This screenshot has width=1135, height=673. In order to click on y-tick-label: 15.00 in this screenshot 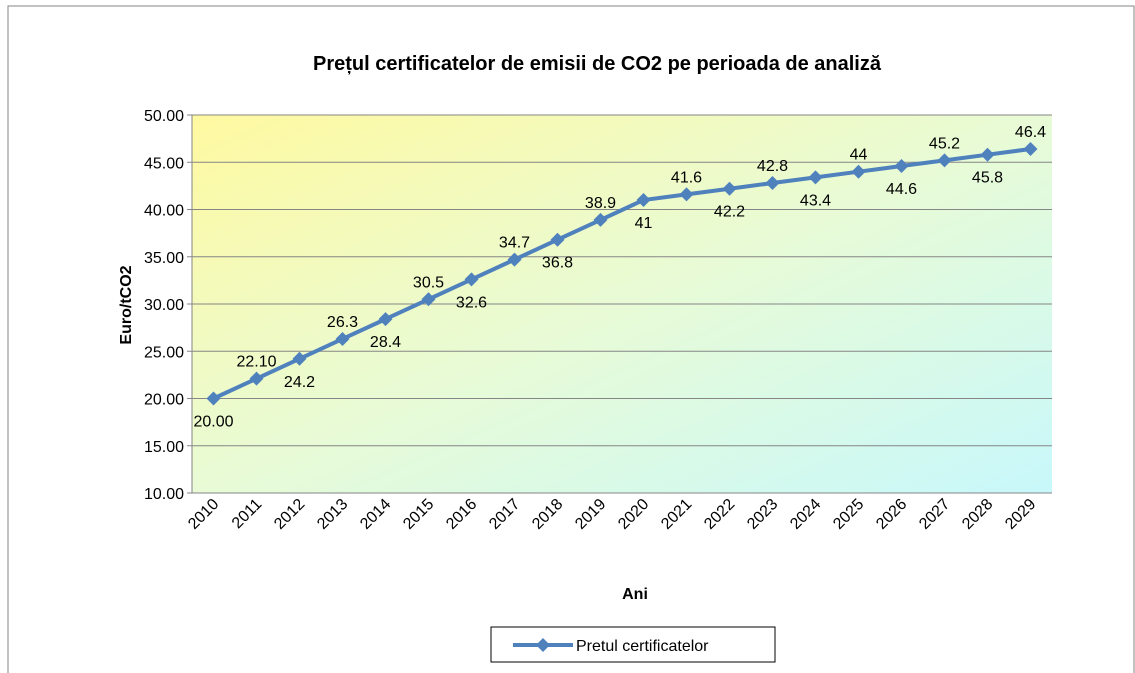, I will do `click(164, 447)`.